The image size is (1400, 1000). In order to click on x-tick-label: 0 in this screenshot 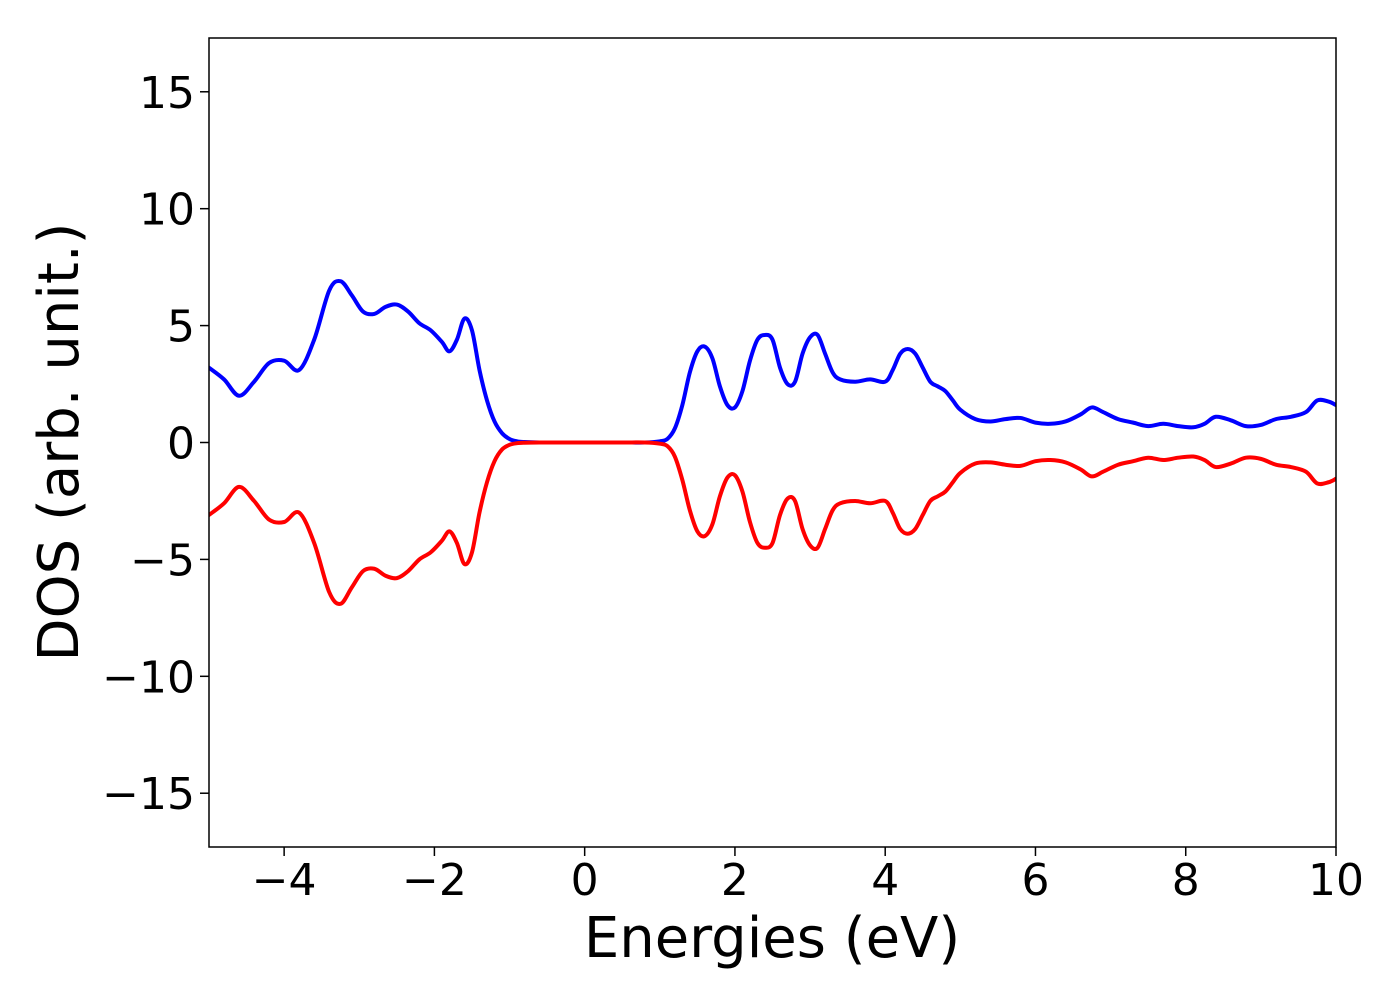, I will do `click(585, 880)`.